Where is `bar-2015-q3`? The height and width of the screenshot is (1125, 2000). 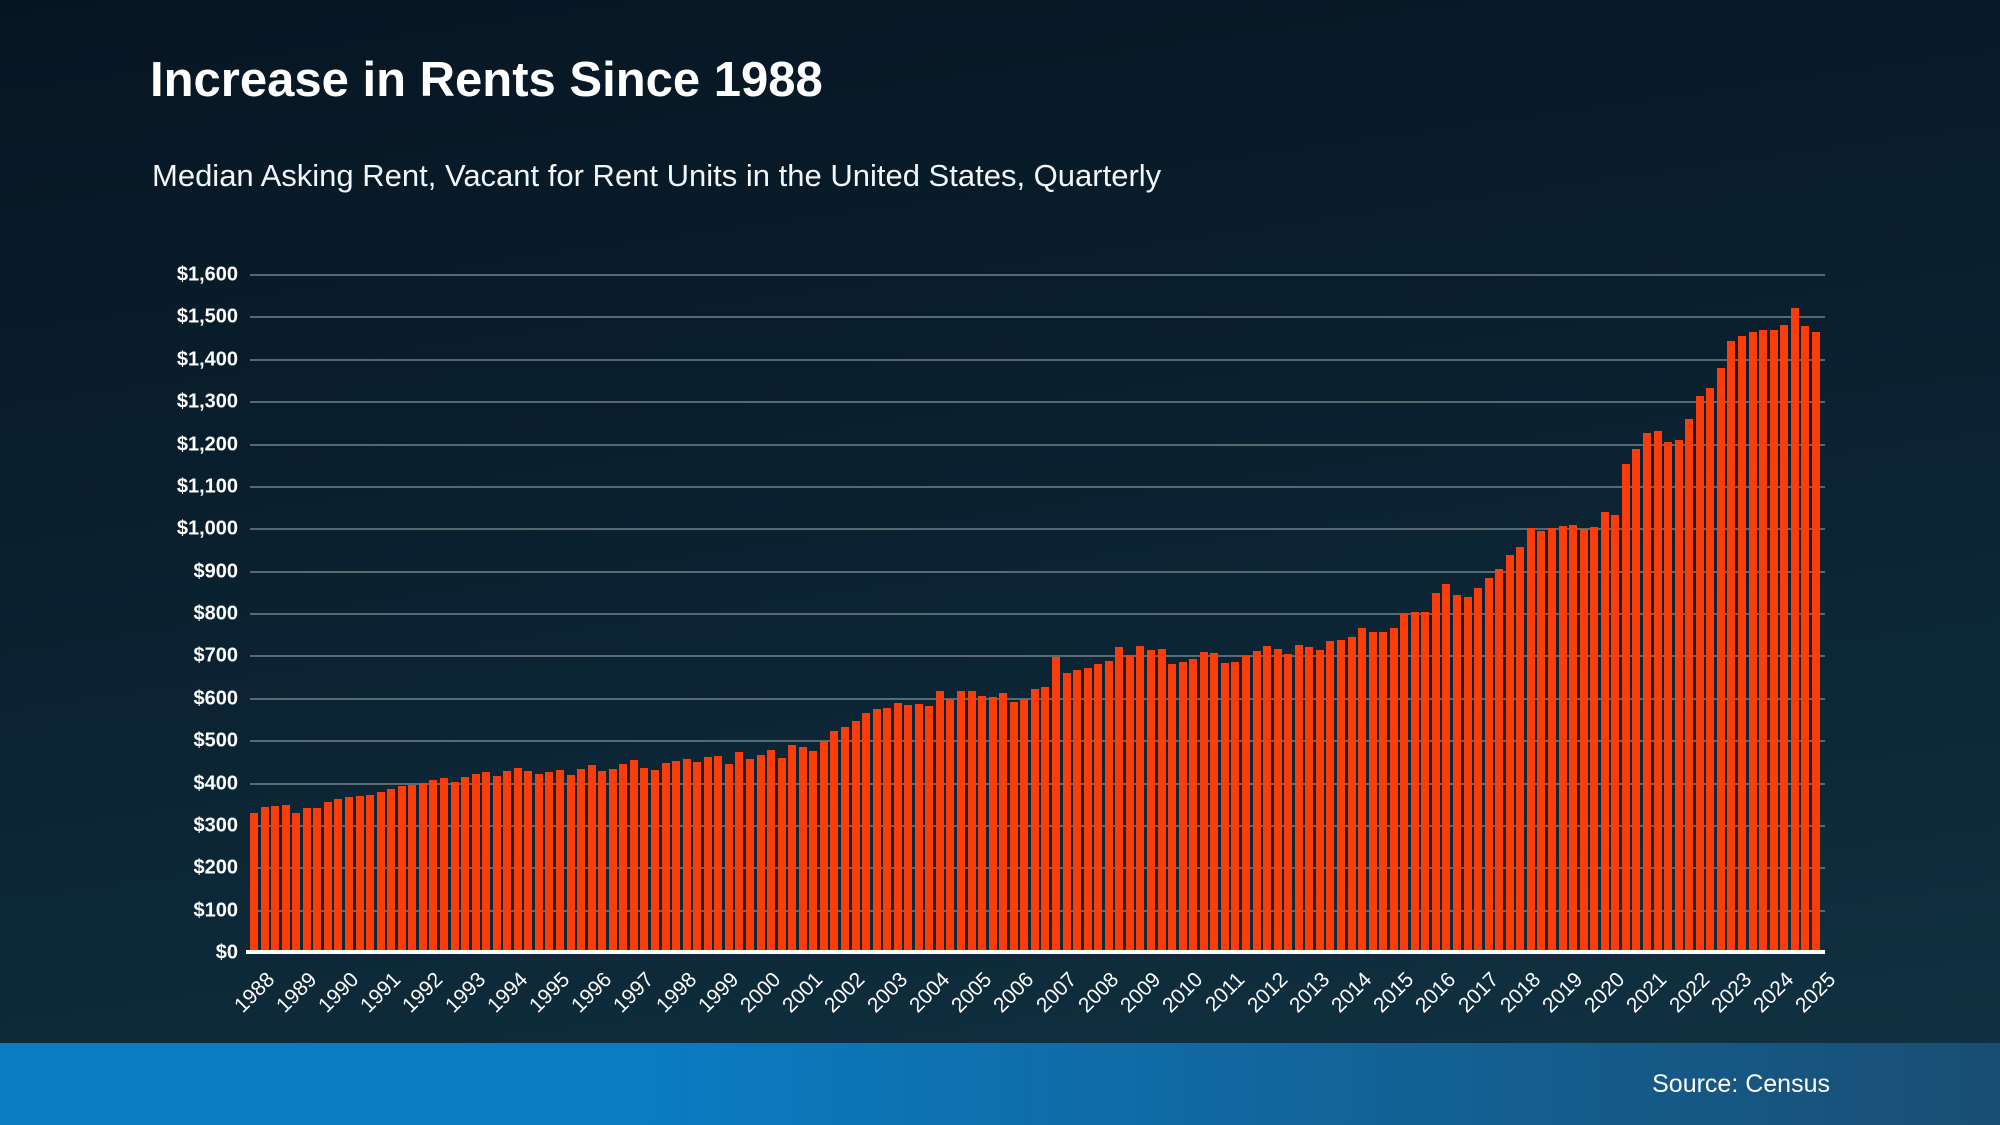 bar-2015-q3 is located at coordinates (1414, 782).